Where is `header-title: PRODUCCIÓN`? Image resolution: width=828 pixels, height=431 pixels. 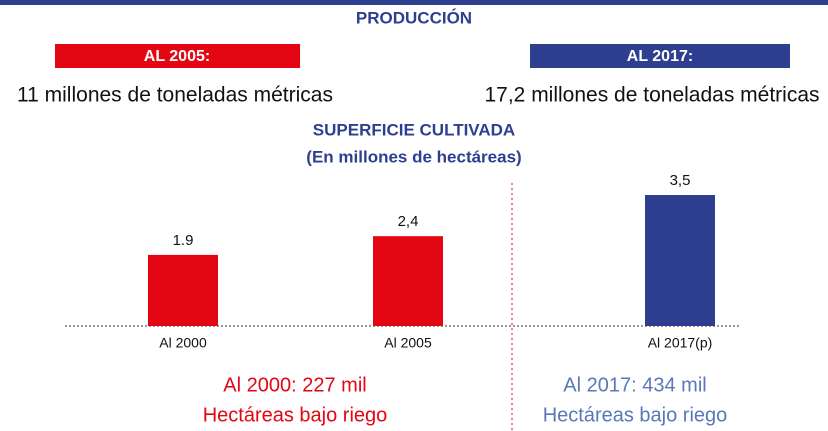
header-title: PRODUCCIÓN is located at coordinates (414, 17).